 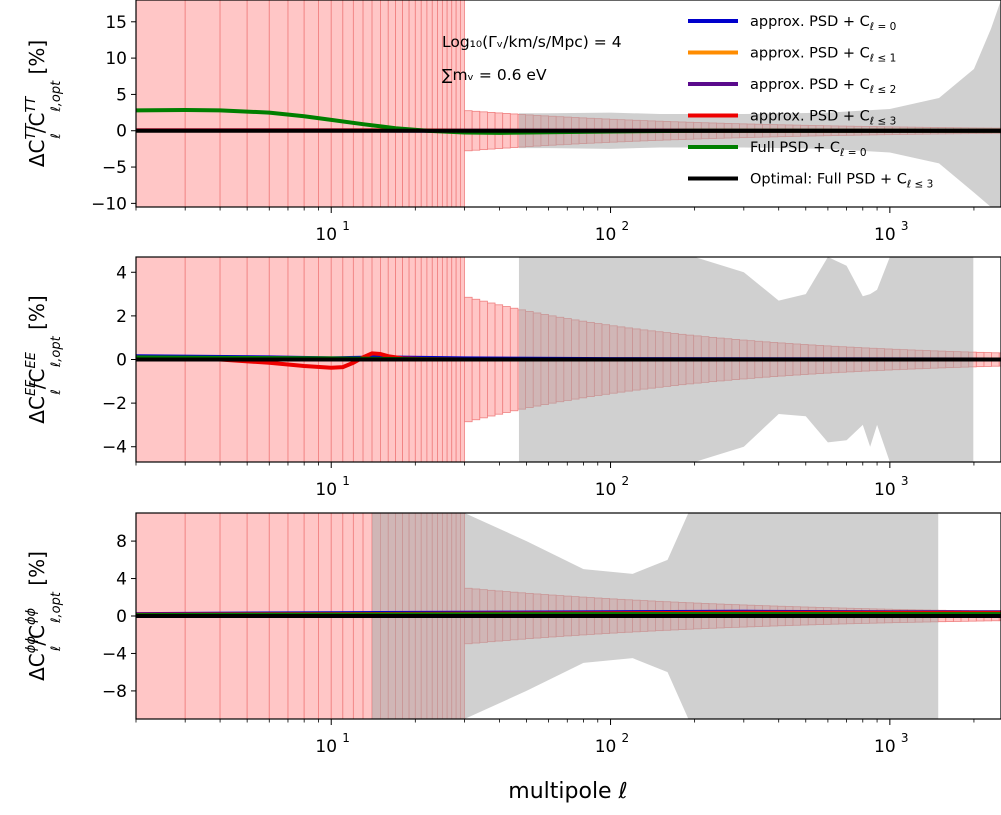 I want to click on annotation-gamma: Log₁₀(Γᵥ/km/s/Mpc) = 4, so click(x=532, y=42).